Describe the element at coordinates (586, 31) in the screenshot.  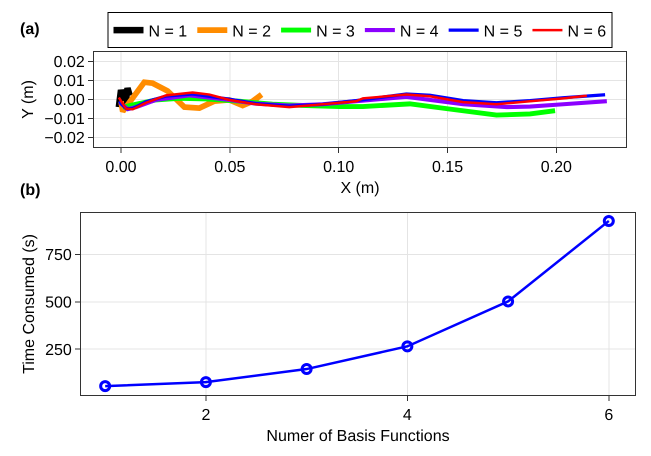
I see `legend-label: N = 6` at that location.